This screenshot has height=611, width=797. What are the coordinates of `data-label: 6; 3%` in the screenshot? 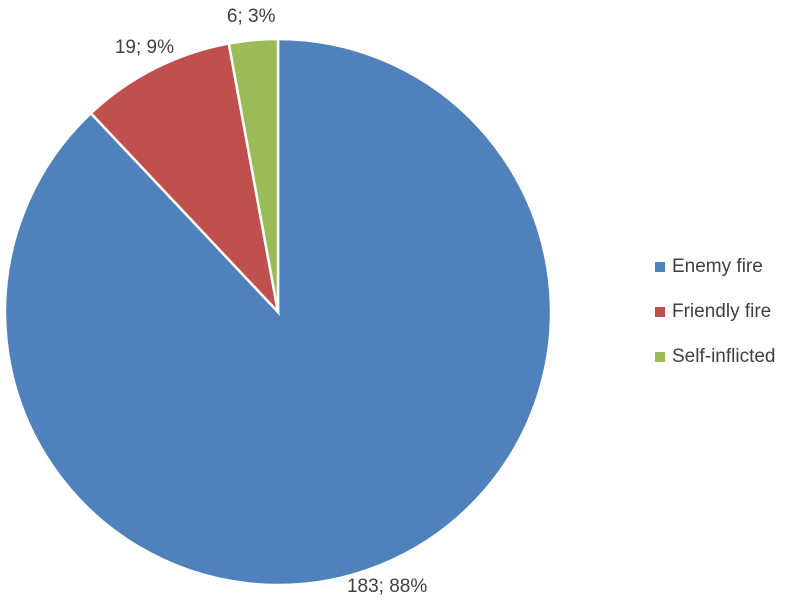 It's located at (251, 16).